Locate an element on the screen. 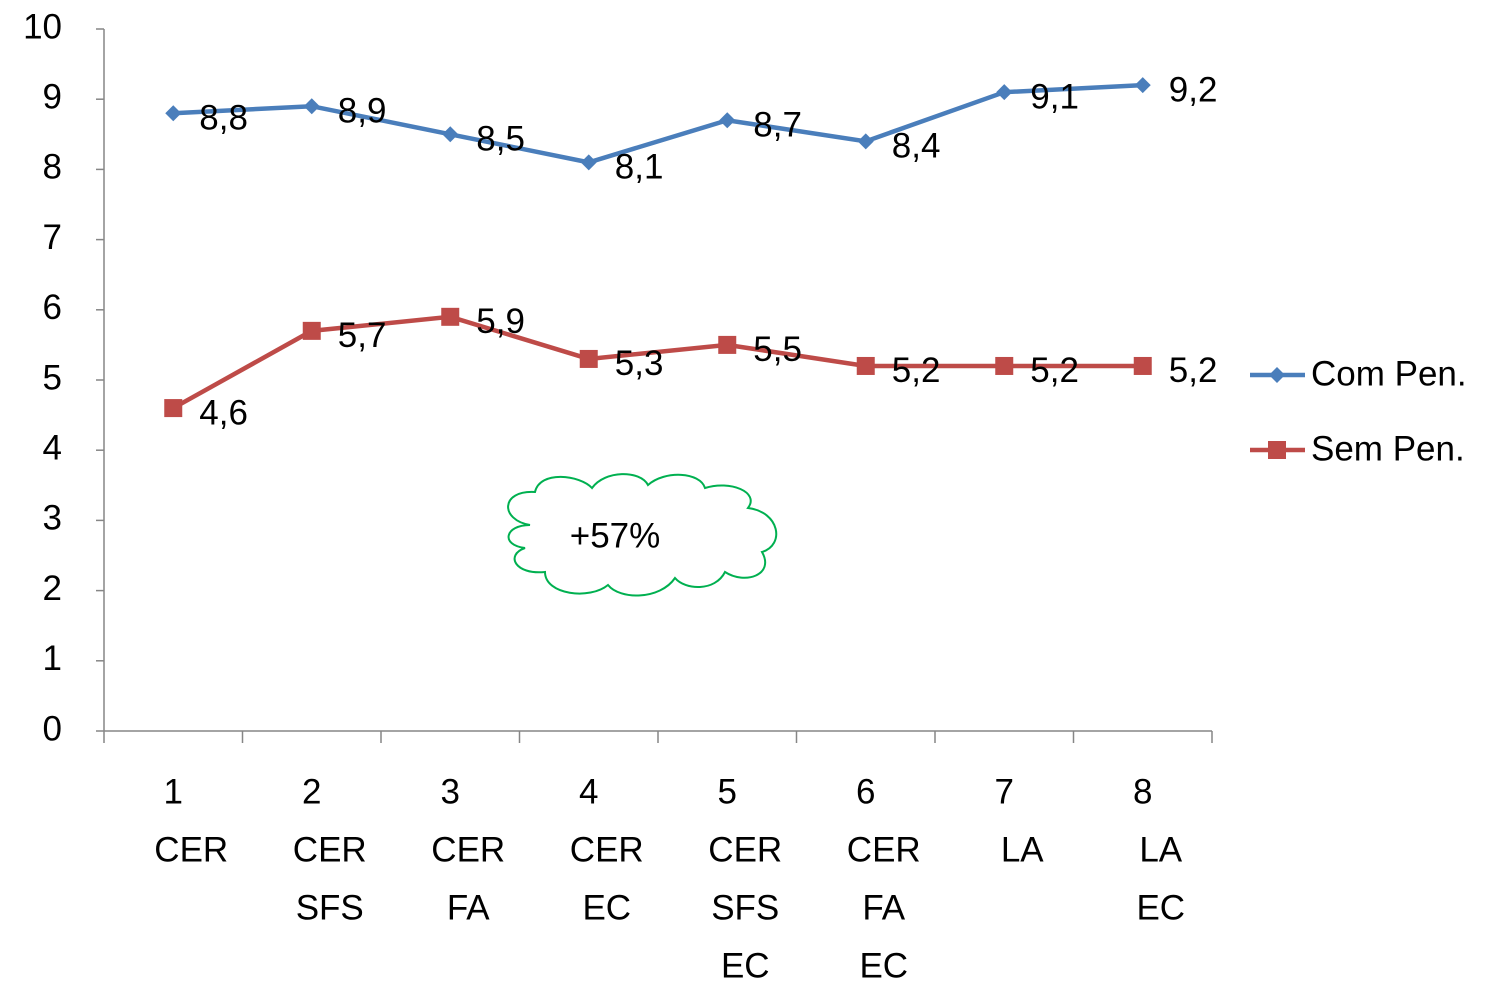 Image resolution: width=1499 pixels, height=982 pixels. x-tick-label: 5 is located at coordinates (727, 791).